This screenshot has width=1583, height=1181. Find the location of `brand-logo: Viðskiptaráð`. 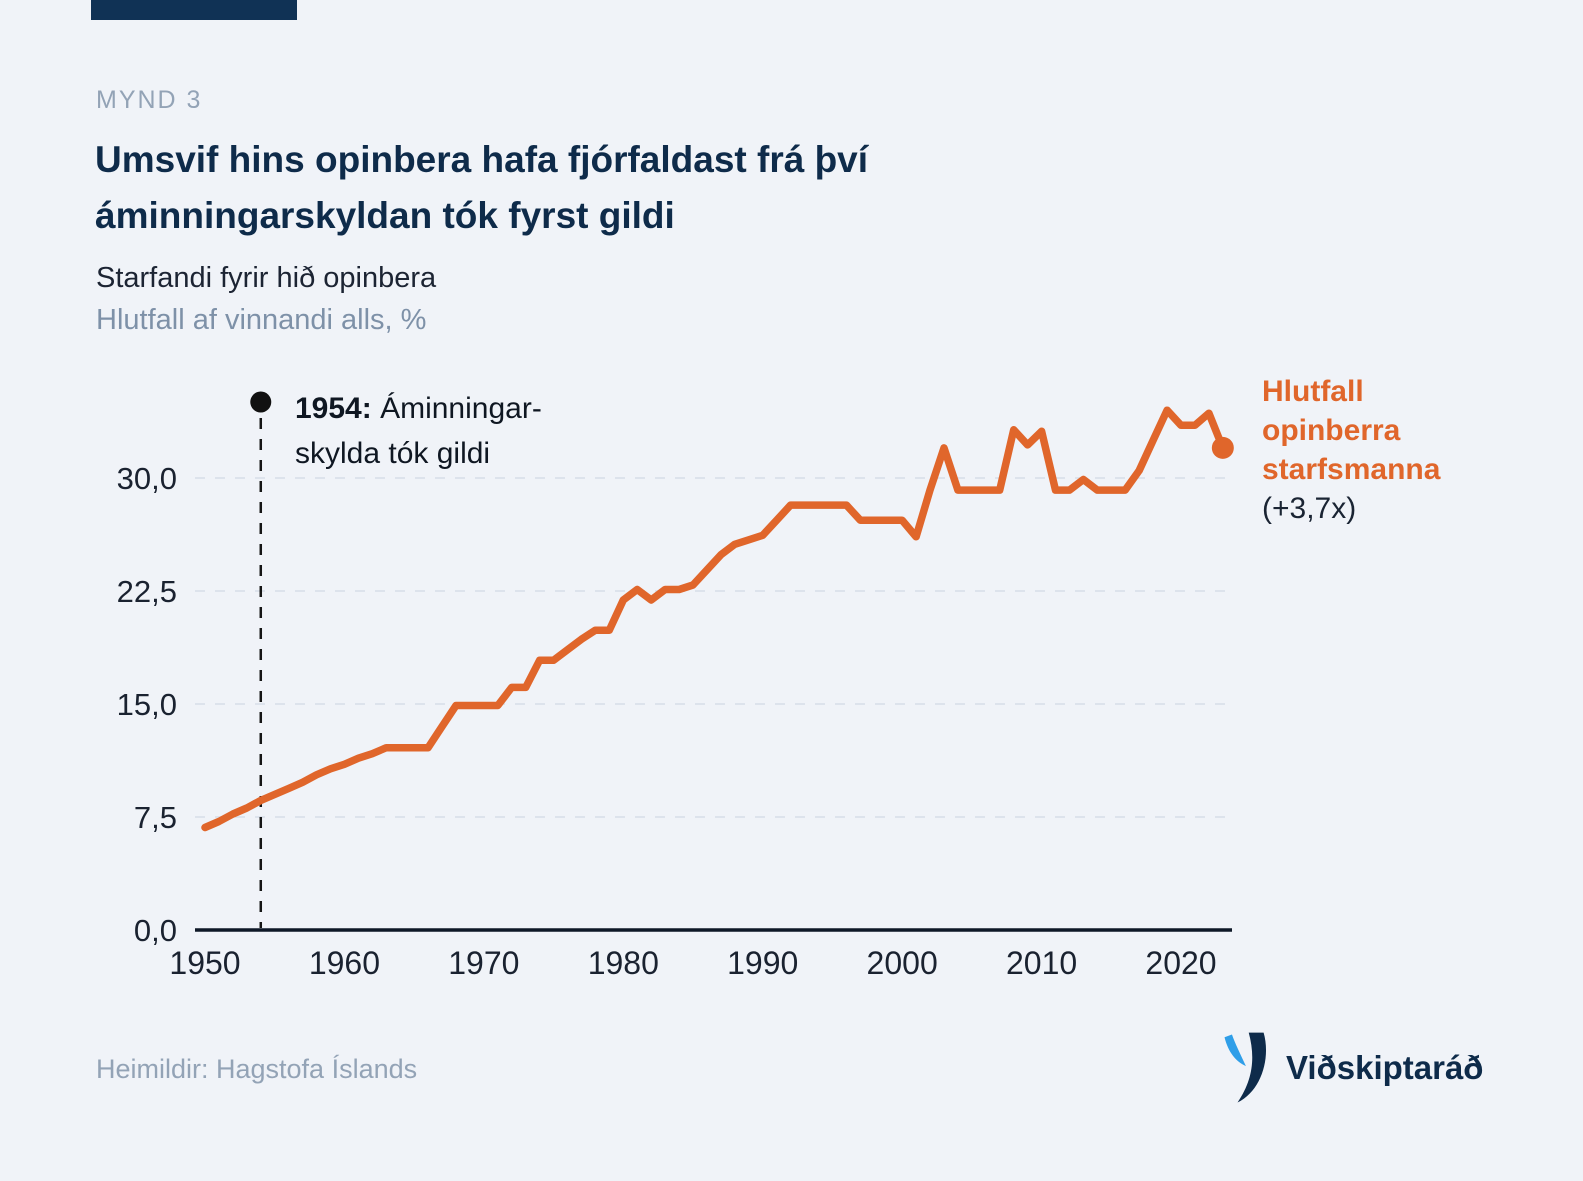

brand-logo: Viðskiptaráð is located at coordinates (1350, 1068).